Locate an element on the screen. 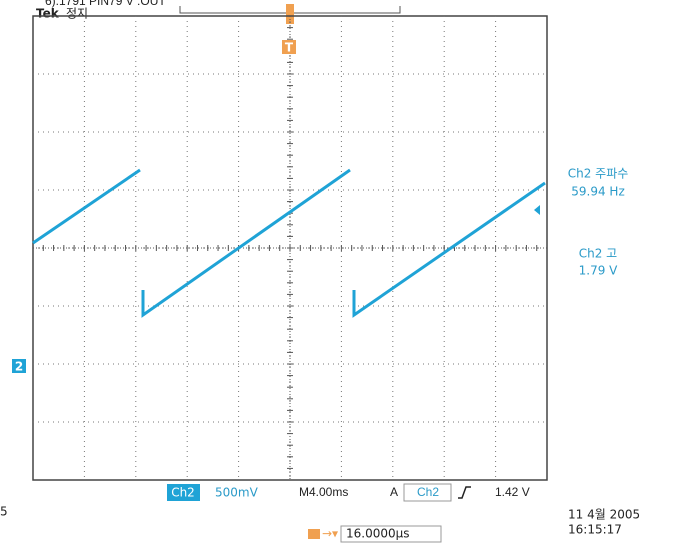 Image resolution: width=677 pixels, height=544 pixels. channel-marker-label: 2 is located at coordinates (19, 367).